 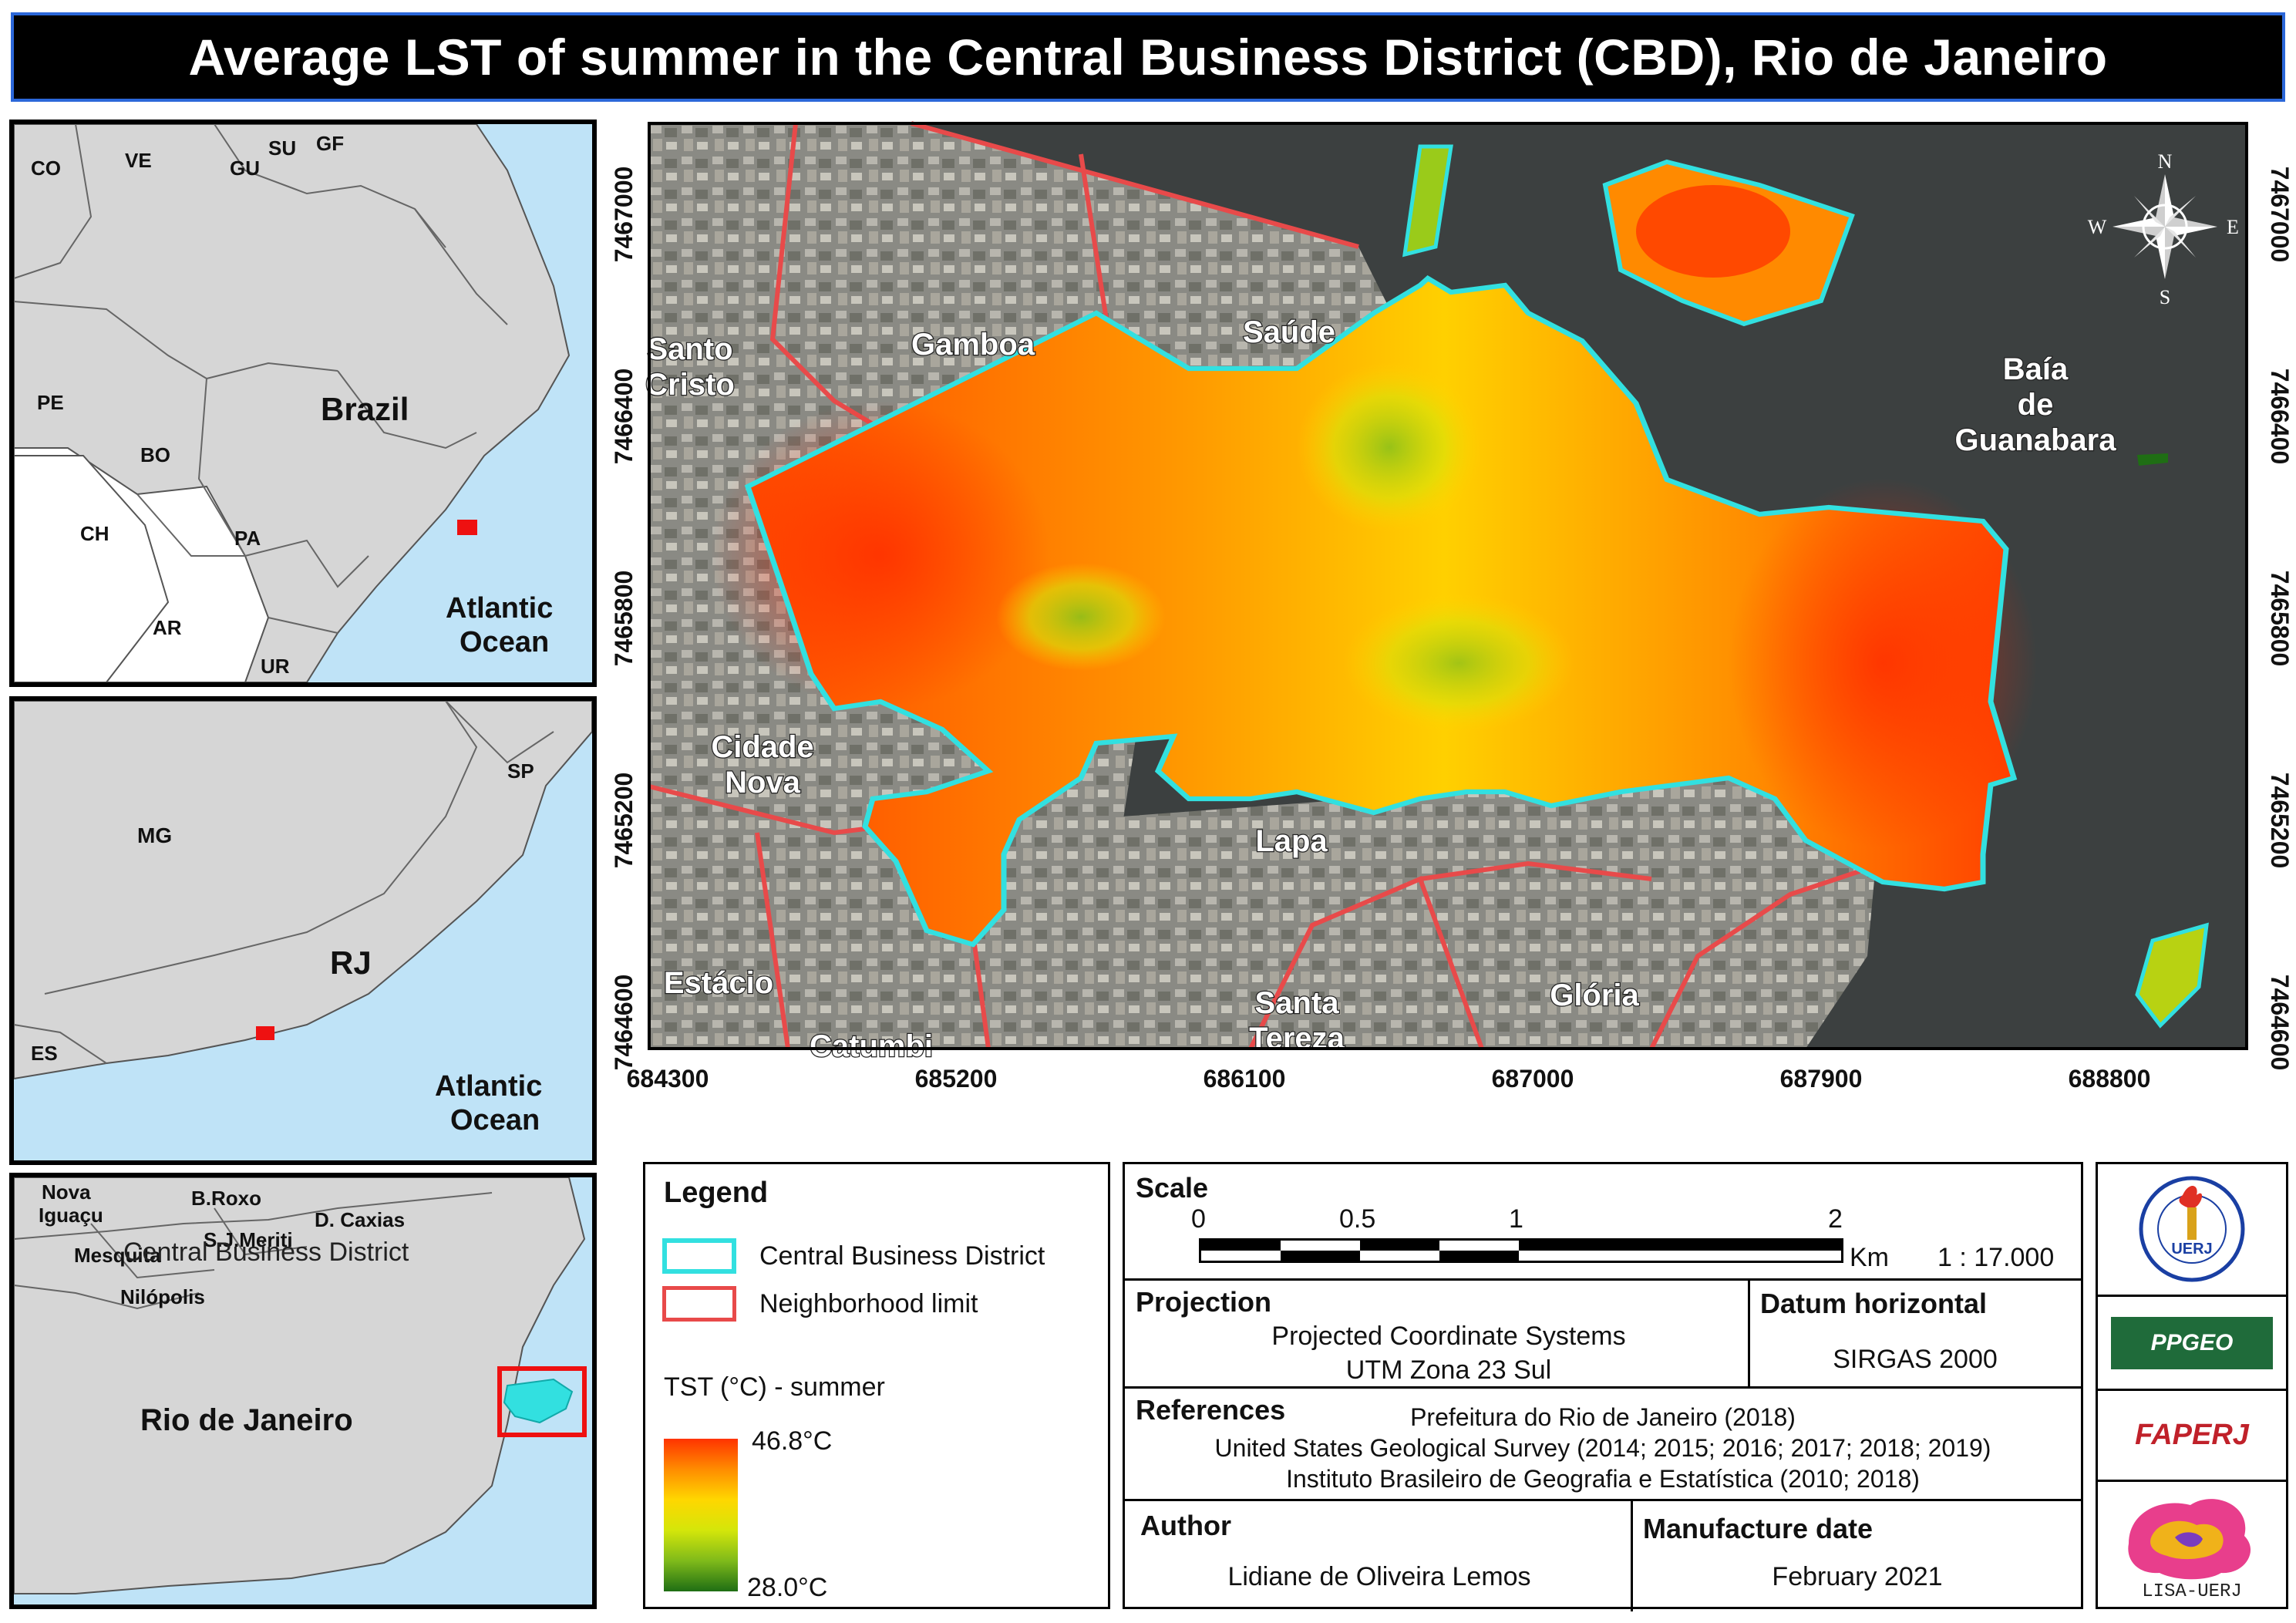 I want to click on label-gloria: Glória, so click(x=1595, y=995).